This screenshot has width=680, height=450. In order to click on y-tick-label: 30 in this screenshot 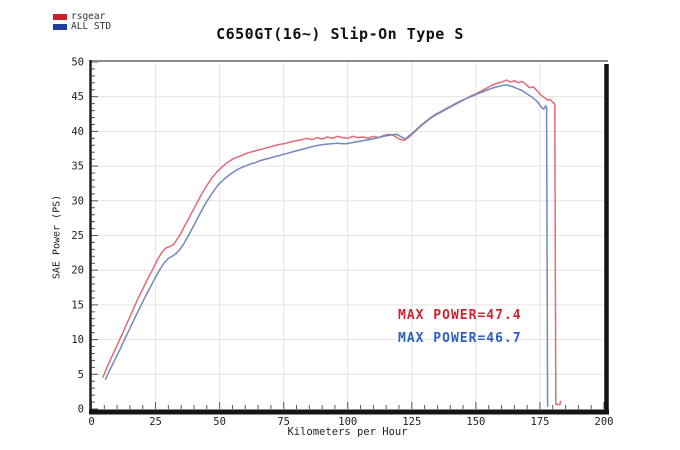, I will do `click(77, 201)`.